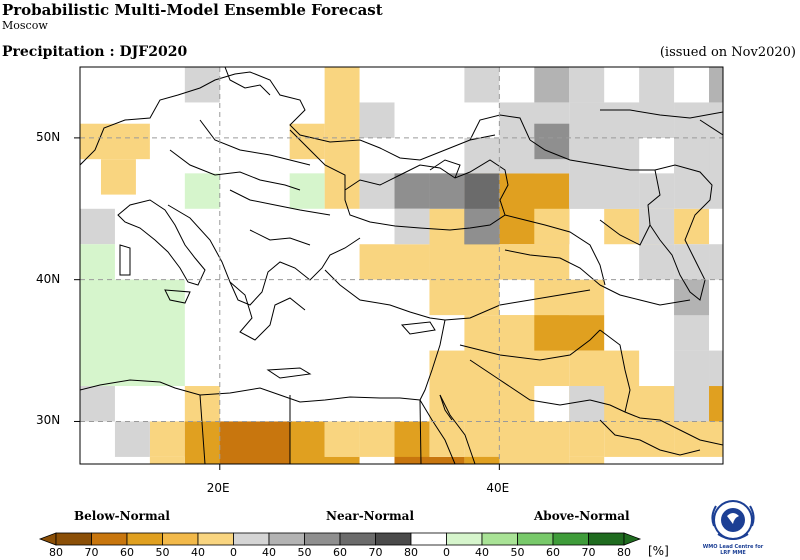 Image resolution: width=800 pixels, height=560 pixels. I want to click on coast-greece, so click(267, 311).